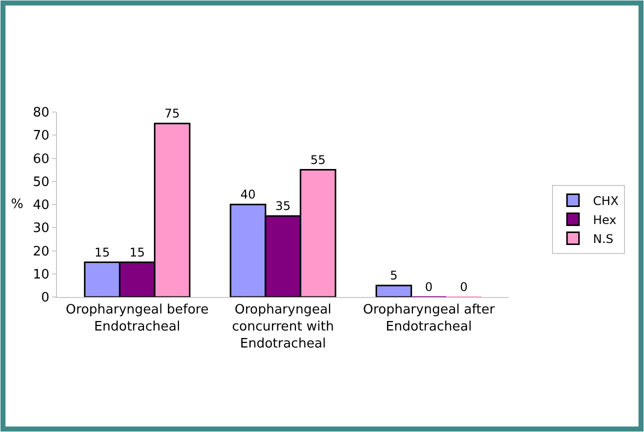 Image resolution: width=644 pixels, height=432 pixels. I want to click on y-tick-label: 80, so click(41, 113).